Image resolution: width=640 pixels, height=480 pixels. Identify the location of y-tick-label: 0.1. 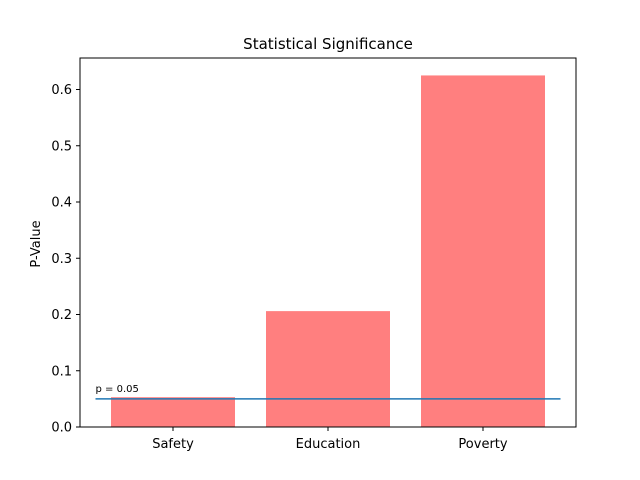
(61, 371).